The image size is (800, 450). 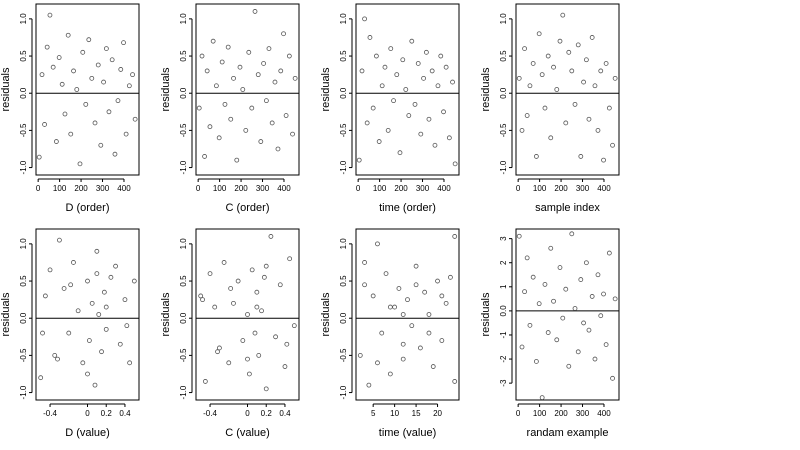 I want to click on x-axis-title: sample index, so click(x=567, y=208).